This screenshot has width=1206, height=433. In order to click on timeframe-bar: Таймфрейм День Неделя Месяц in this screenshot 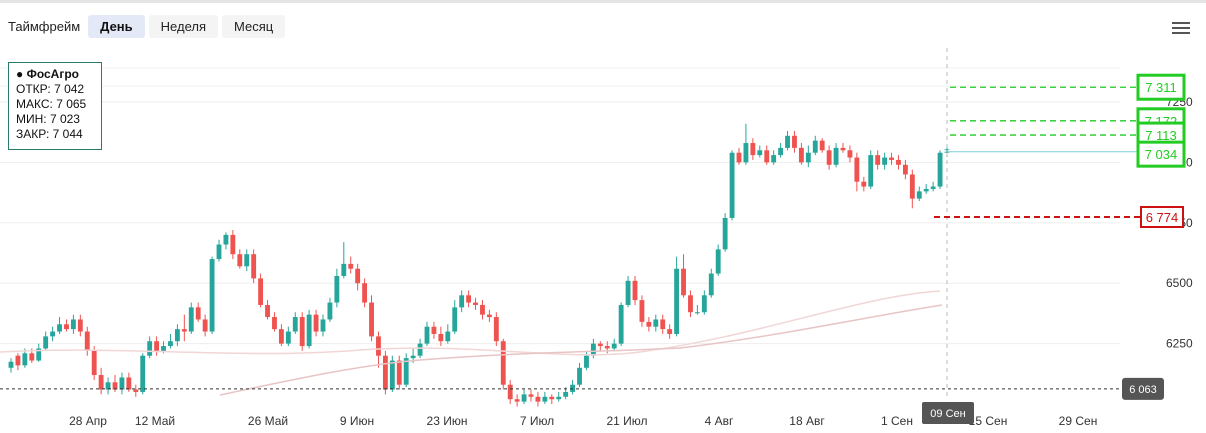, I will do `click(147, 26)`.